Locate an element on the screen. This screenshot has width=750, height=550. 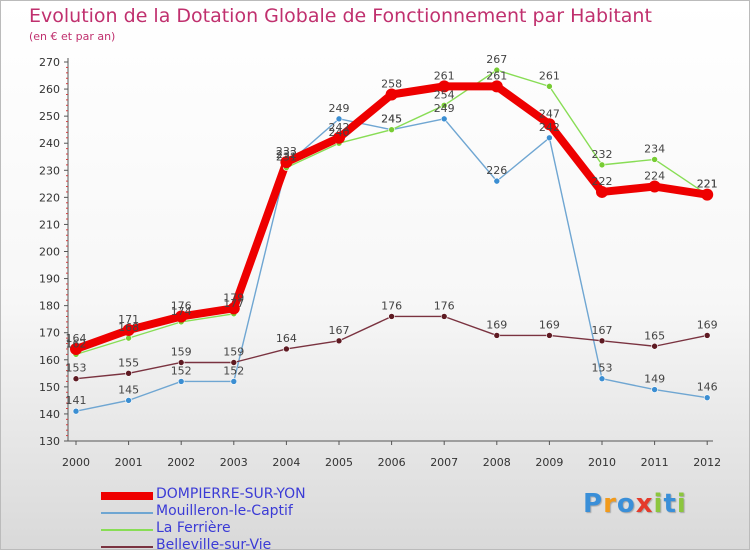
data-label: 167 is located at coordinates (339, 330).